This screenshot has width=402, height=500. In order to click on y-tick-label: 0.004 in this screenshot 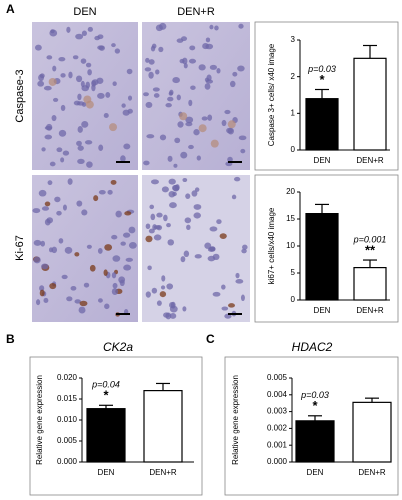, I will do `click(277, 394)`.